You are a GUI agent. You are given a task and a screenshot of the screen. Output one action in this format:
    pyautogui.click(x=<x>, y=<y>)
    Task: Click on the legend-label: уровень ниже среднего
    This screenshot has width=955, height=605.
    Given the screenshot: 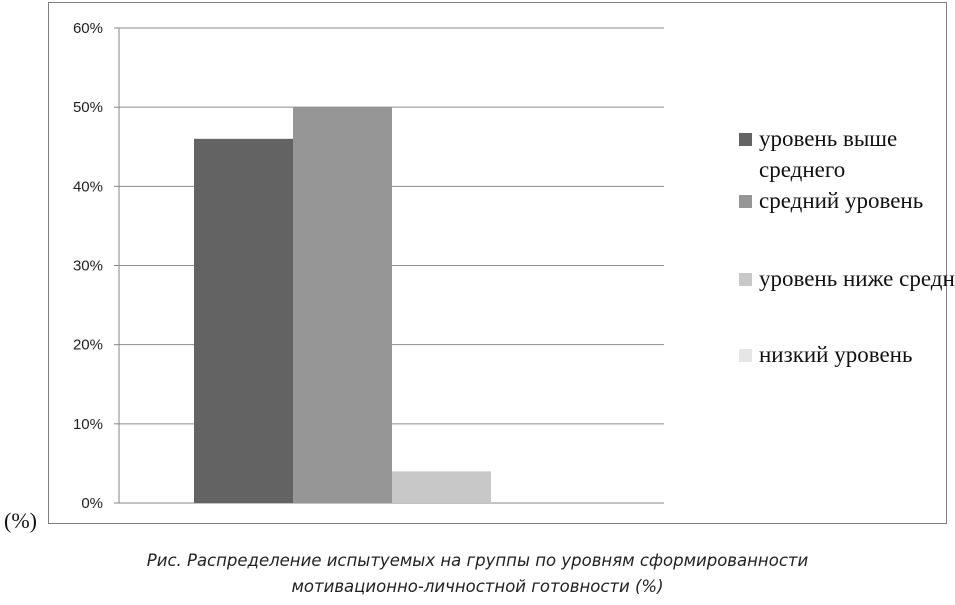 What is the action you would take?
    pyautogui.click(x=857, y=278)
    